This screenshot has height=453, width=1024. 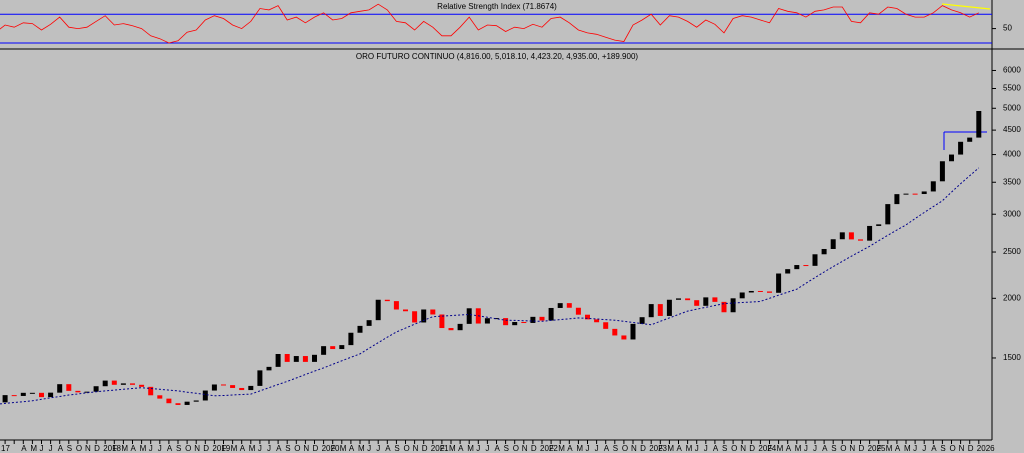 What do you see at coordinates (1007, 28) in the screenshot?
I see `y-tick-label: 50` at bounding box center [1007, 28].